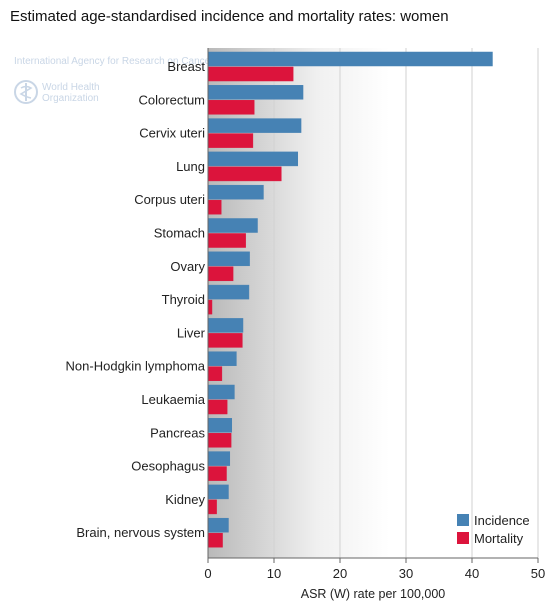 This screenshot has width=550, height=606. I want to click on x-tick-label: 40, so click(472, 573).